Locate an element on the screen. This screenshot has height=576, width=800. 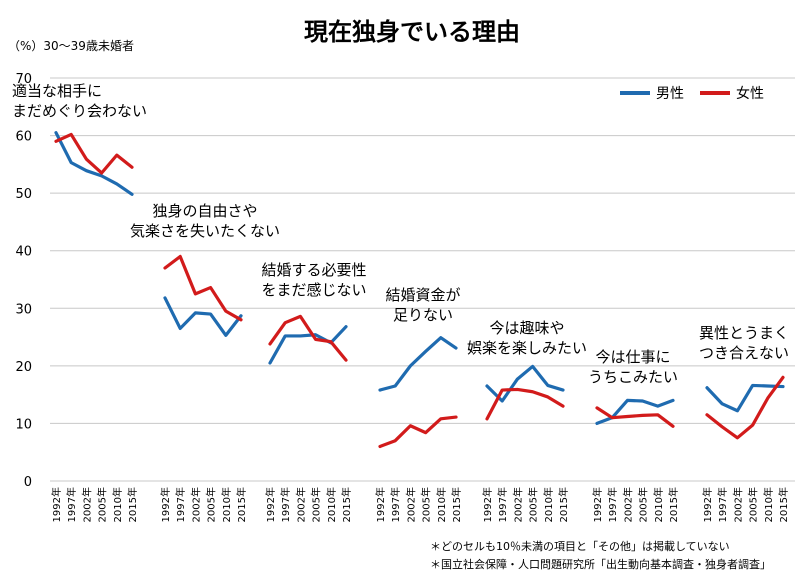
group-label: 今は趣味や is located at coordinates (526, 328).